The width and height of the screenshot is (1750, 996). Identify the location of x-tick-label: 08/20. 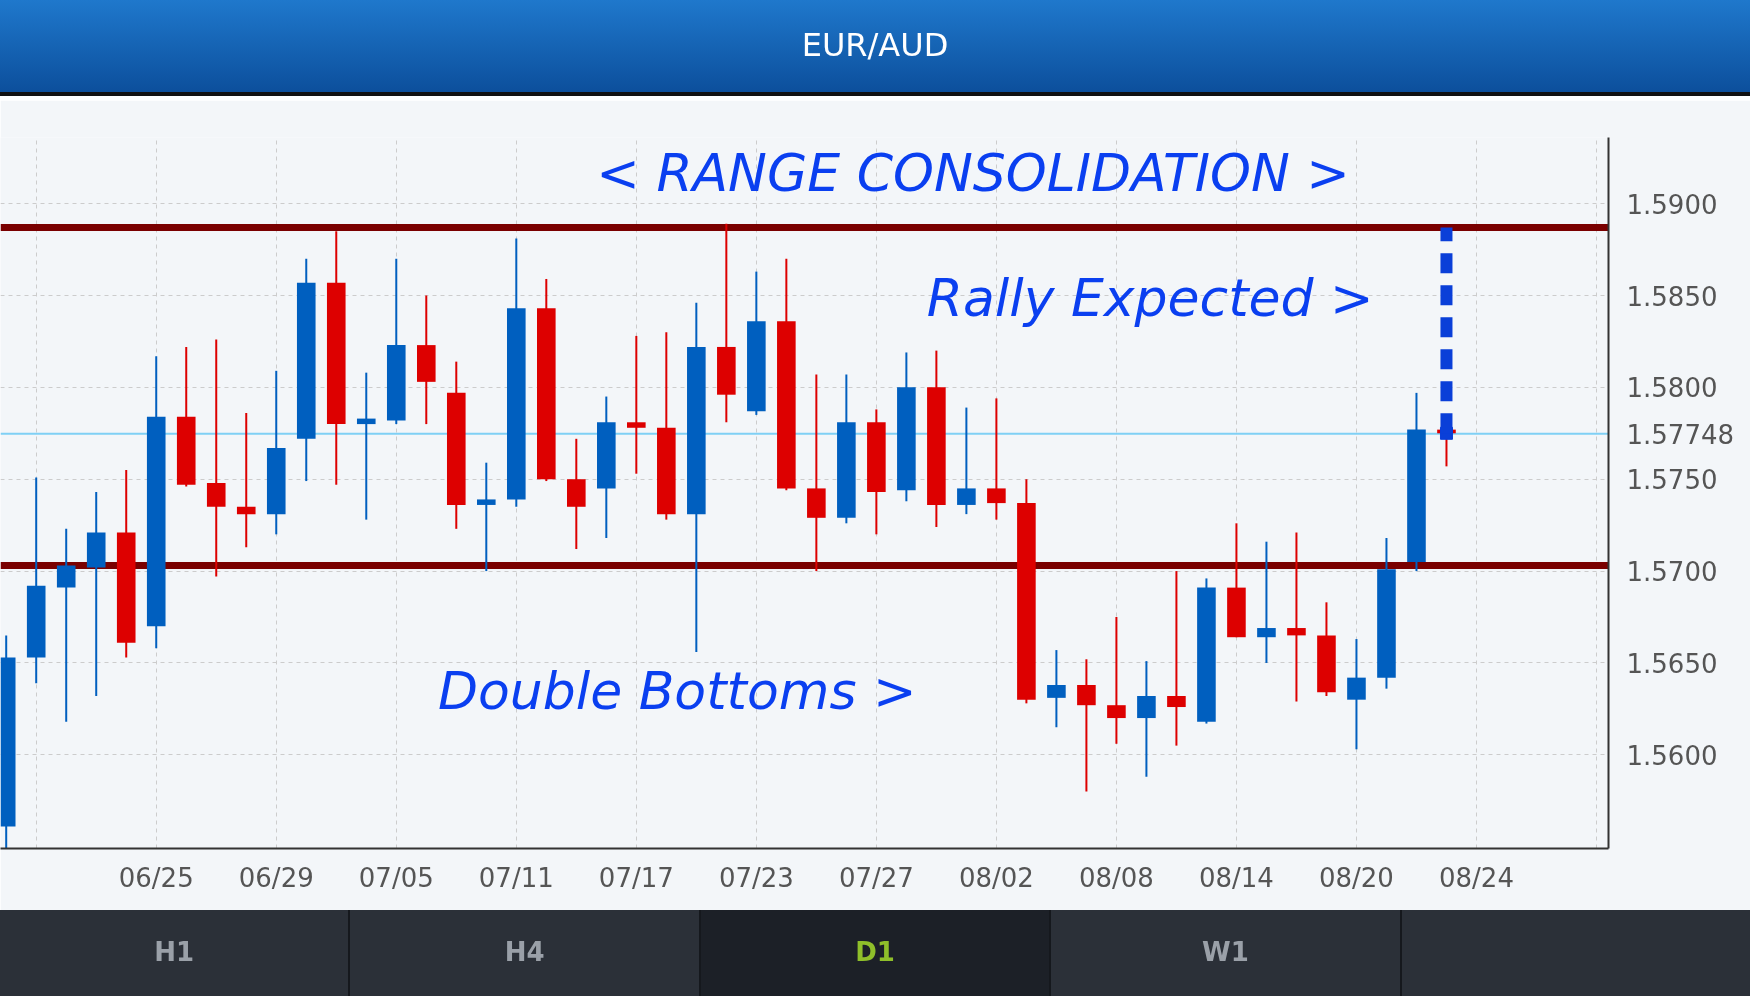
(1356, 877).